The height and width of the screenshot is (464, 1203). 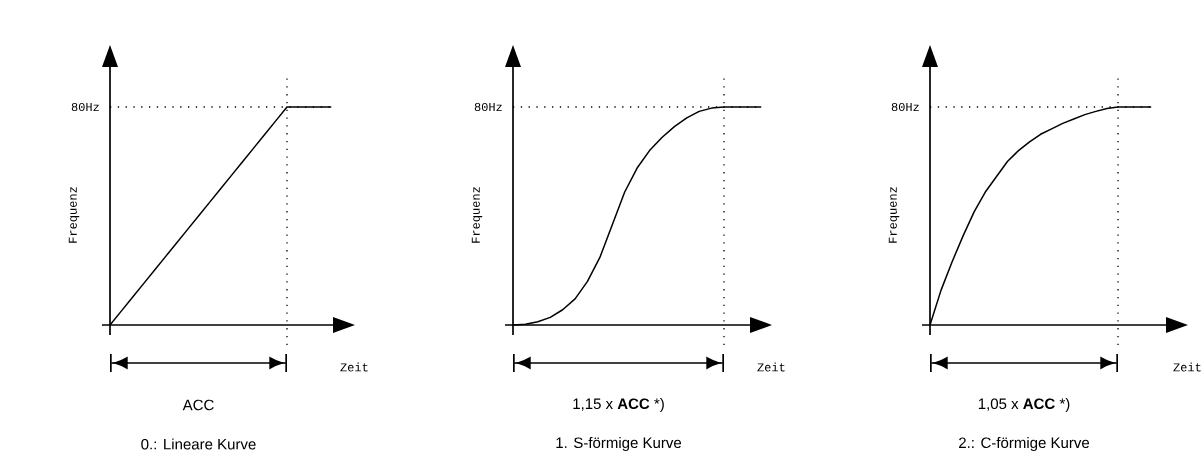 I want to click on text: 1. S-förmige Kurve, so click(x=619, y=444).